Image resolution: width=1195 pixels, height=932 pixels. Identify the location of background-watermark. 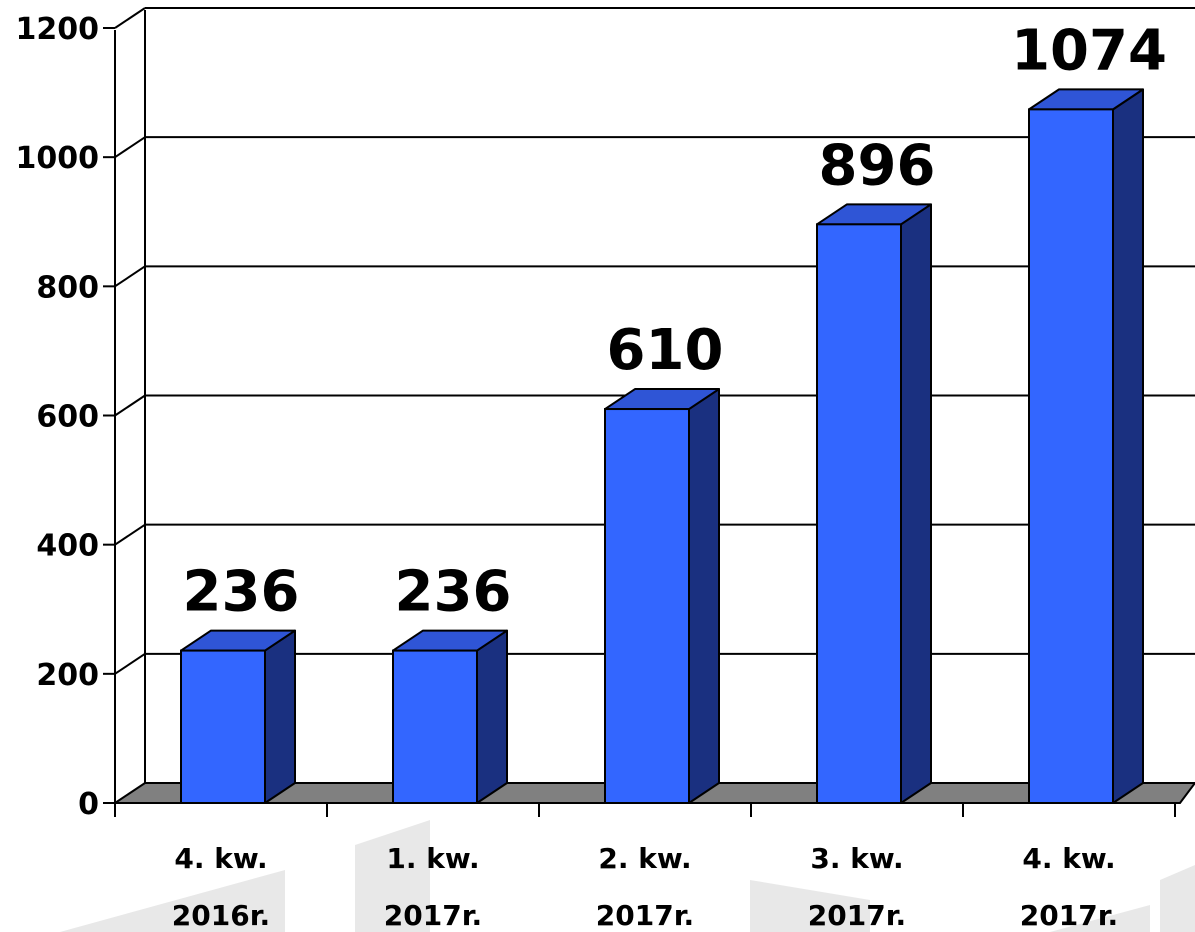
(627, 876).